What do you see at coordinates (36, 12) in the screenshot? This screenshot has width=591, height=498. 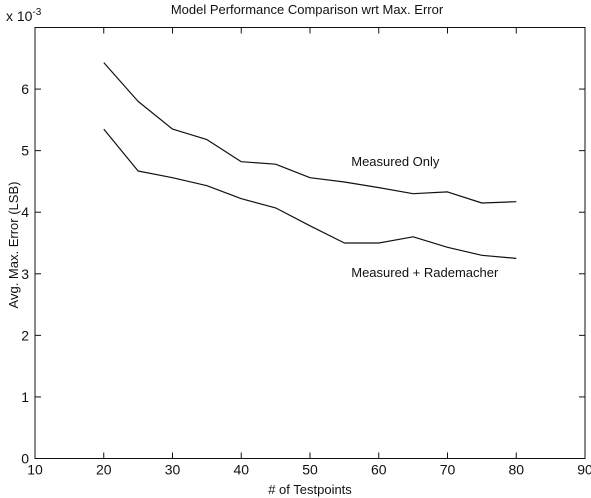 I see `y-multiplier-exponent: -3` at bounding box center [36, 12].